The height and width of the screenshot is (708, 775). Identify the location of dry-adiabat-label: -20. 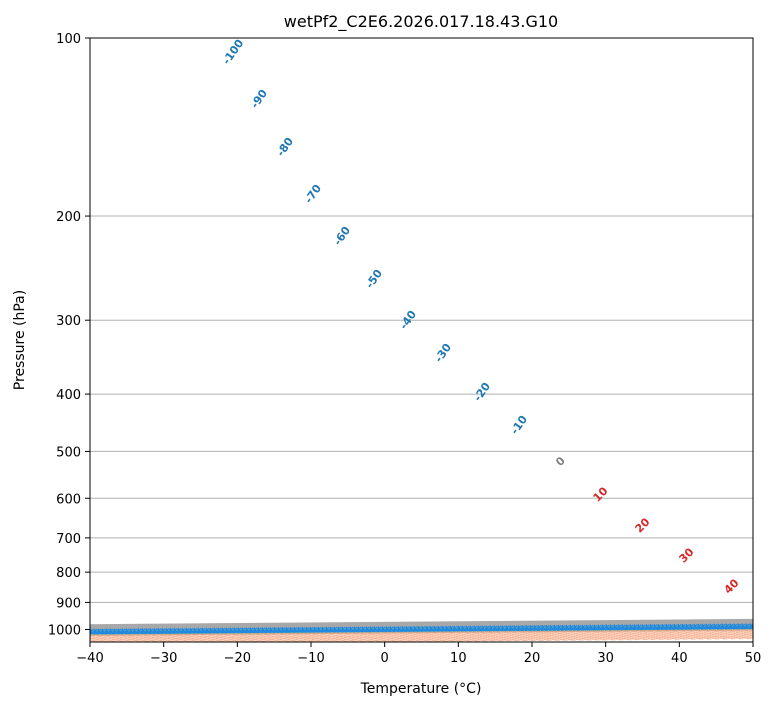
(482, 392).